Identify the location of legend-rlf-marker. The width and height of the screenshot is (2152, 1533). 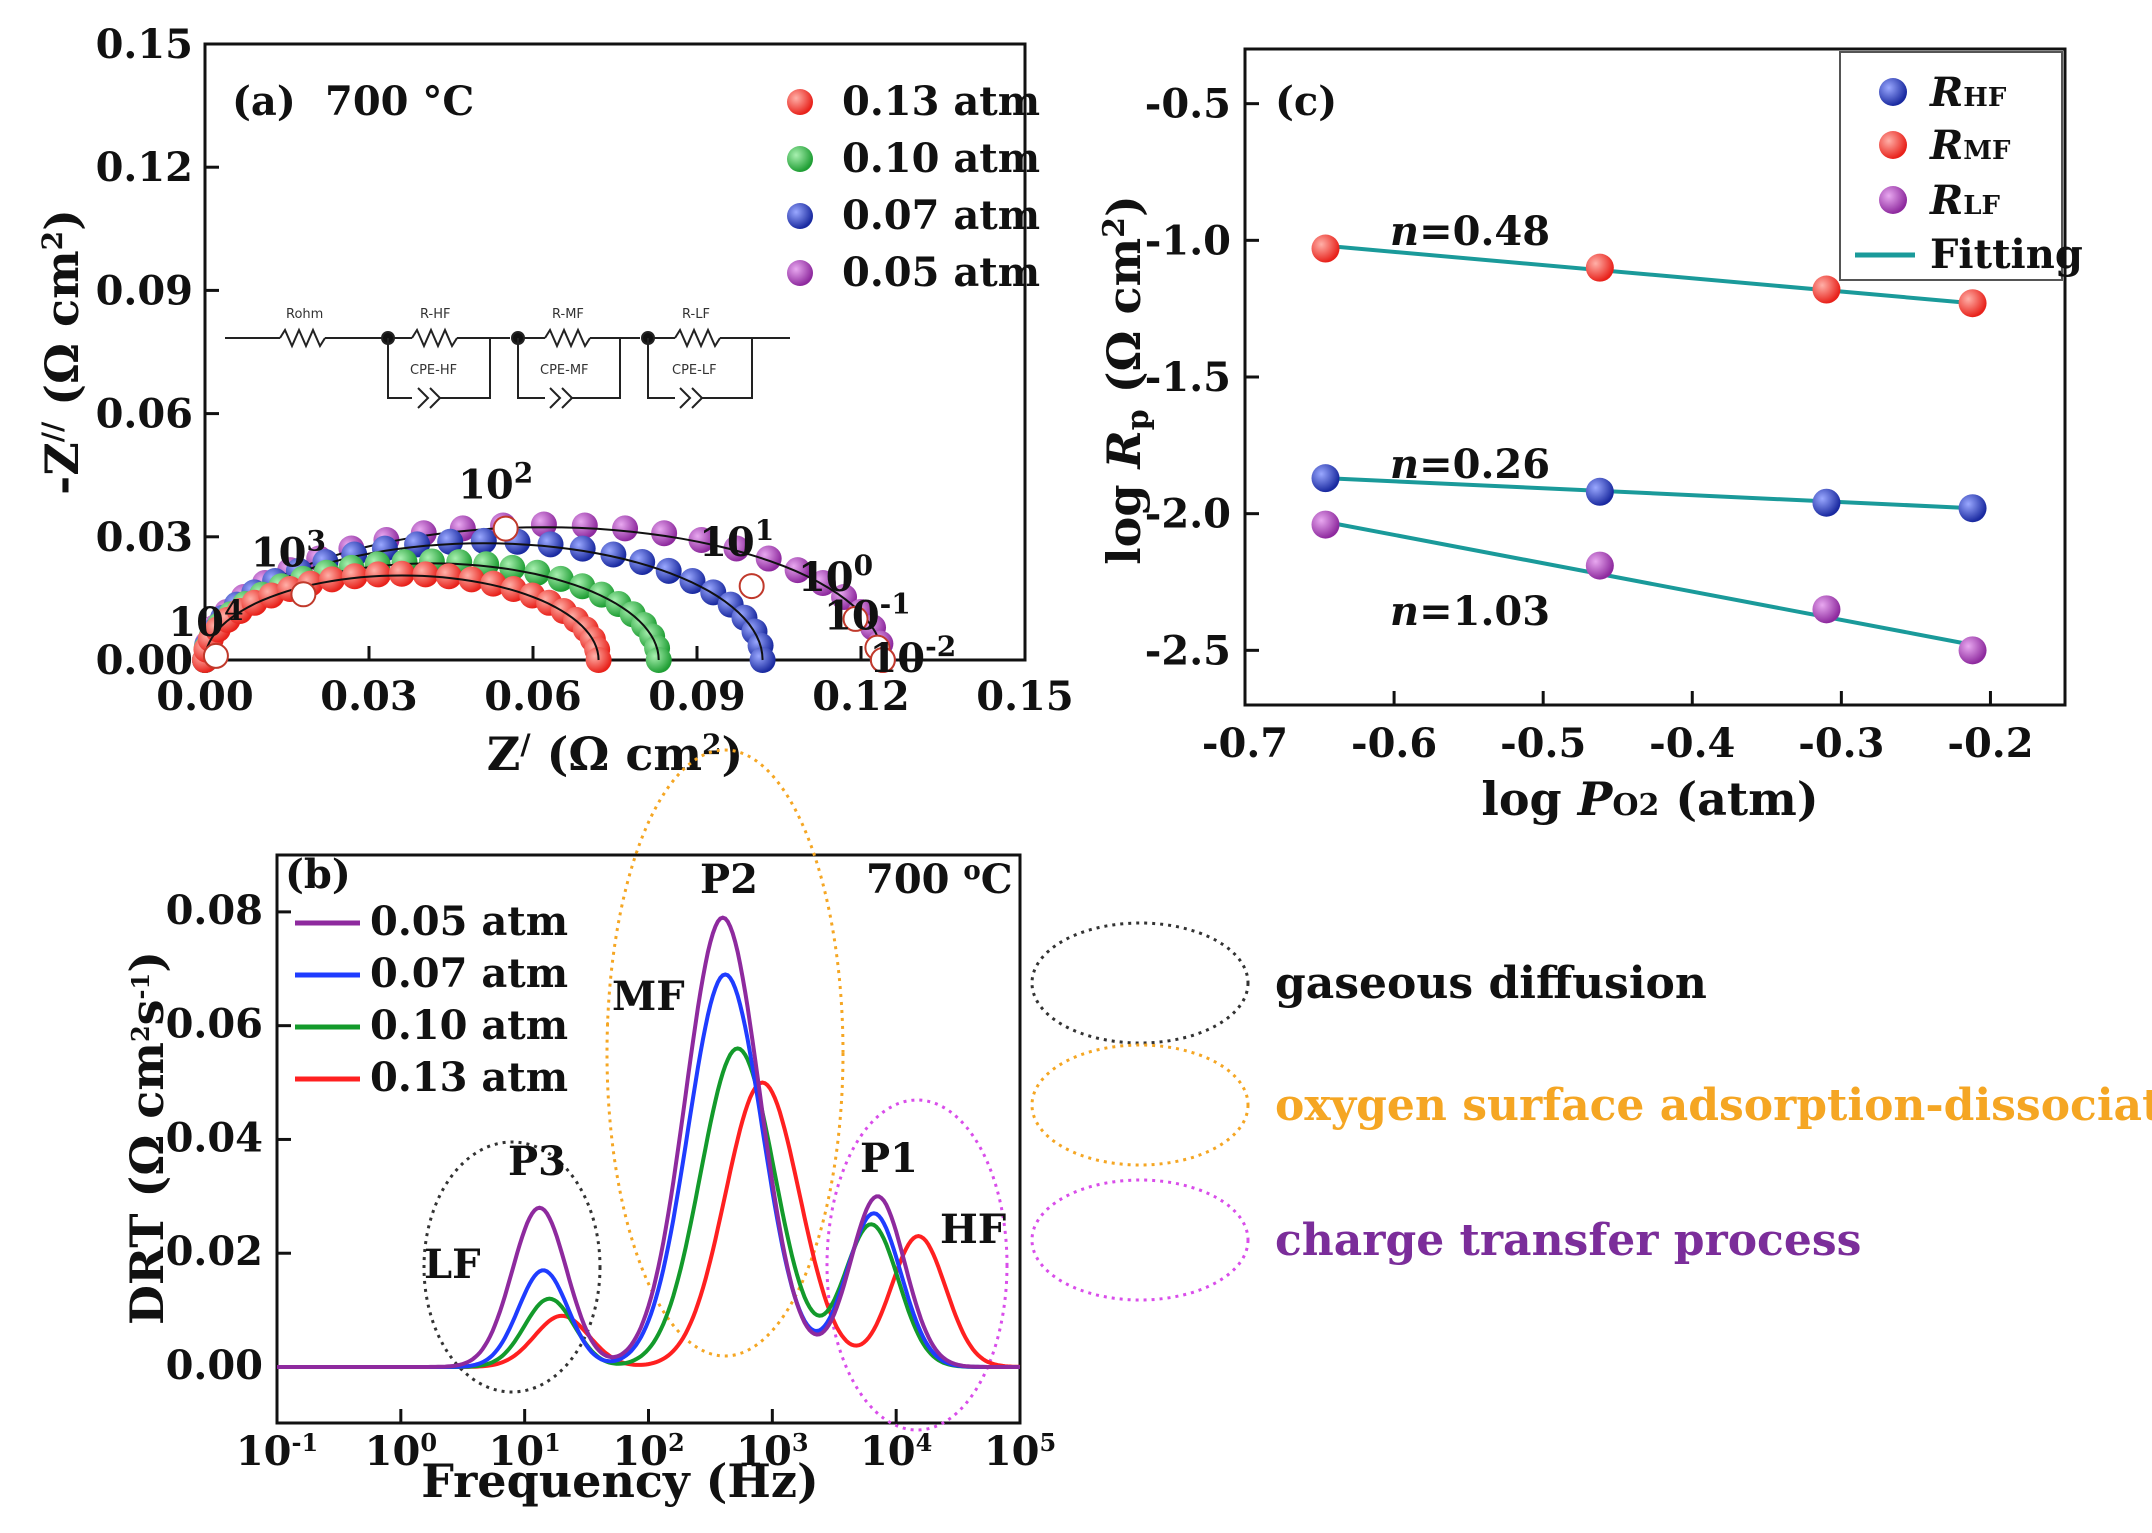
(1893, 200).